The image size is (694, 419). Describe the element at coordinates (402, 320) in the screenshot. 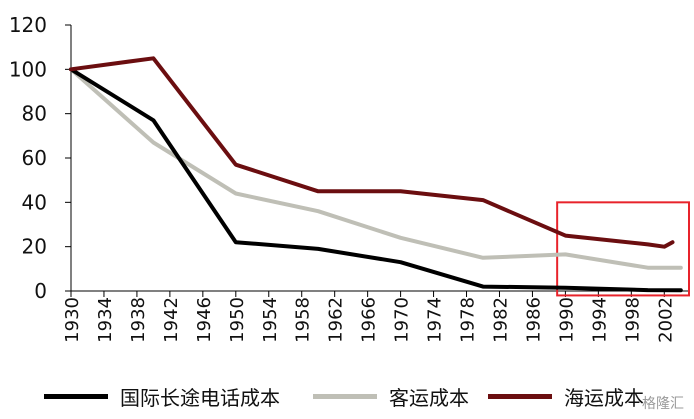

I see `x-tick-label: 1970` at that location.